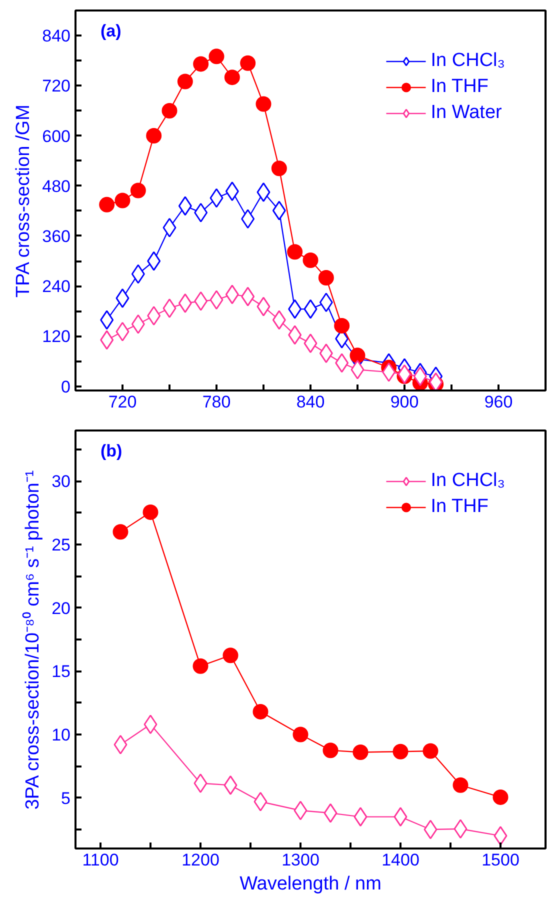  Describe the element at coordinates (66, 386) in the screenshot. I see `y-tick-label: 0` at that location.